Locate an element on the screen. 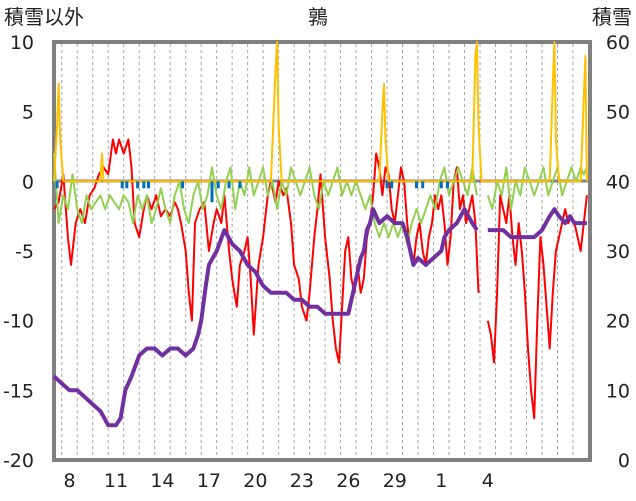 The width and height of the screenshot is (636, 501). x-tick-label: 8 is located at coordinates (69, 481).